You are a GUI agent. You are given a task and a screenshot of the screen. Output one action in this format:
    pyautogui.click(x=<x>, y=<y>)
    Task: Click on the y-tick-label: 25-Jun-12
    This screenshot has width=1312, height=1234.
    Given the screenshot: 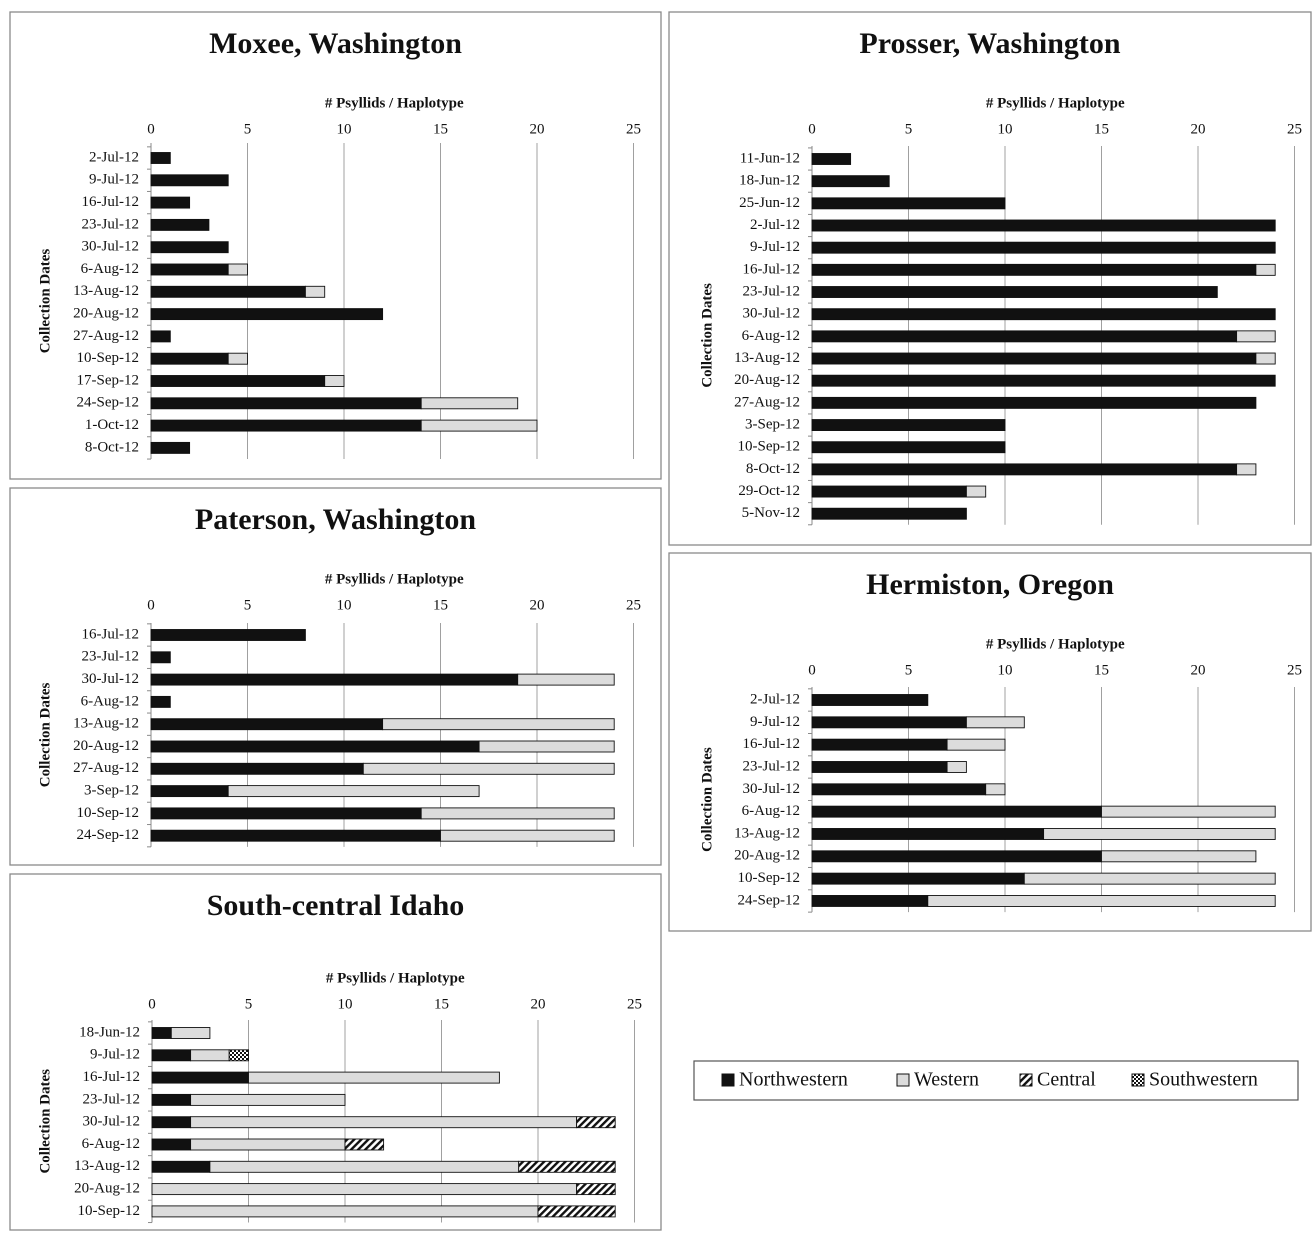 What is the action you would take?
    pyautogui.click(x=769, y=203)
    